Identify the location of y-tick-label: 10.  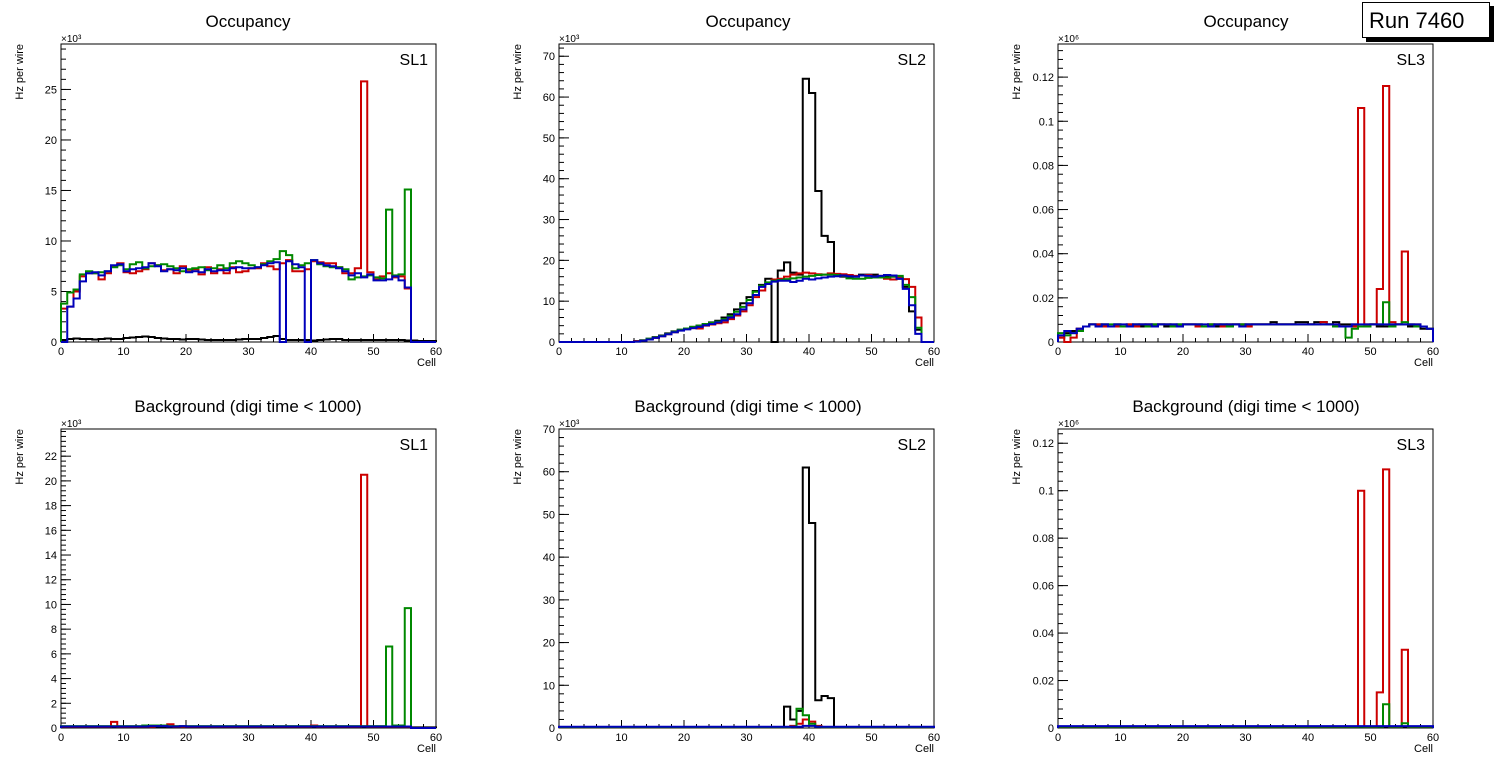
(51, 605).